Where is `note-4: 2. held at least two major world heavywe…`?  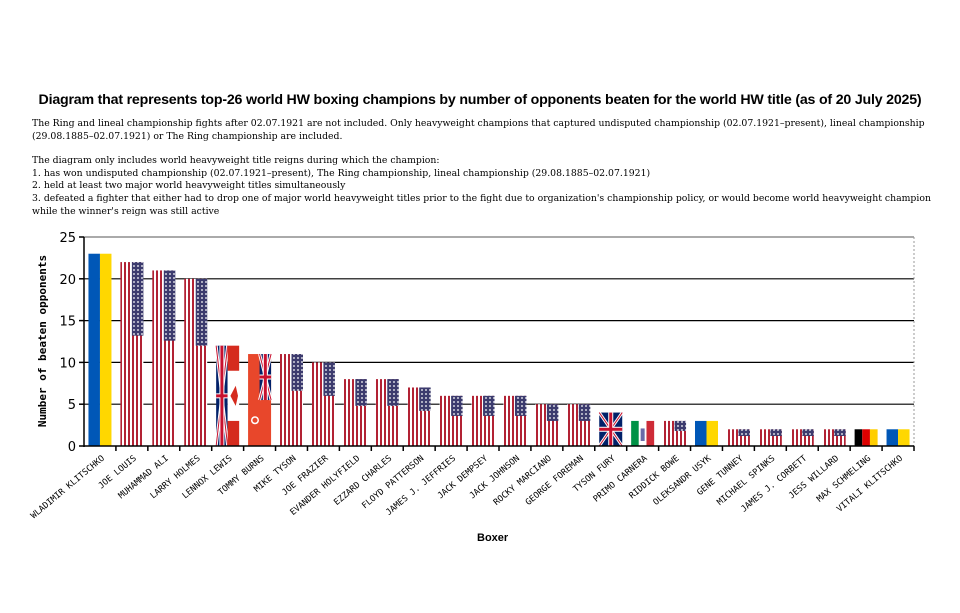
note-4: 2. held at least two major world heavywe… is located at coordinates (189, 186).